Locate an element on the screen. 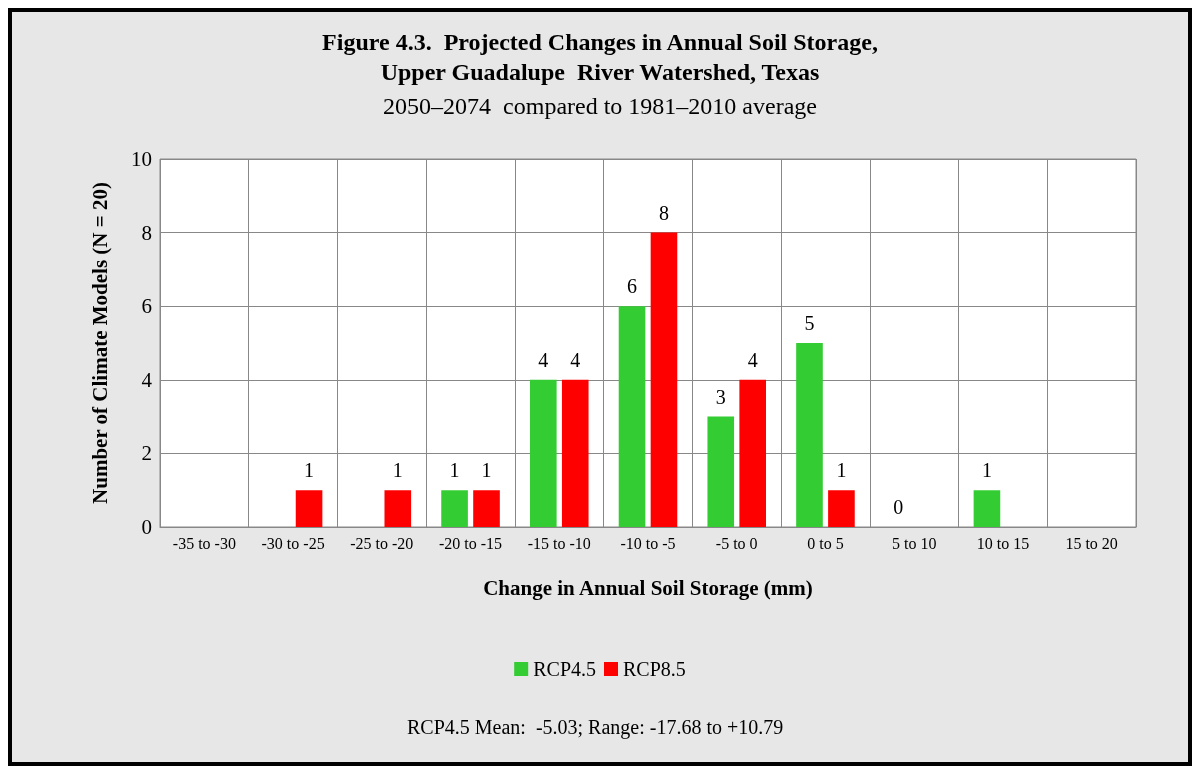 The width and height of the screenshot is (1200, 774). x-tick-label: -30 to -25 is located at coordinates (293, 543).